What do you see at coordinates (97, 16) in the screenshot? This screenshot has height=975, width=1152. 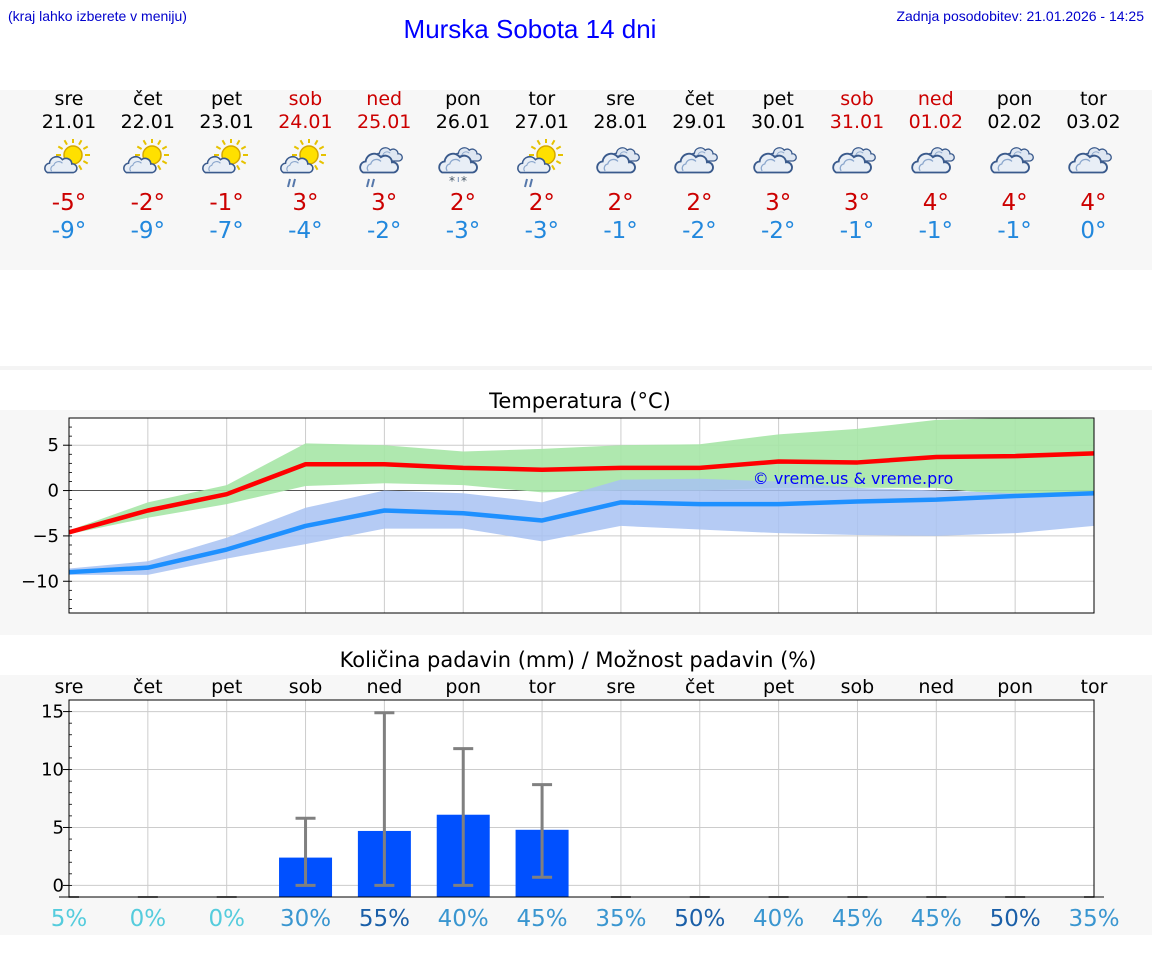 I see `city-select-hint: (kraj lahko izberete v meniju)` at bounding box center [97, 16].